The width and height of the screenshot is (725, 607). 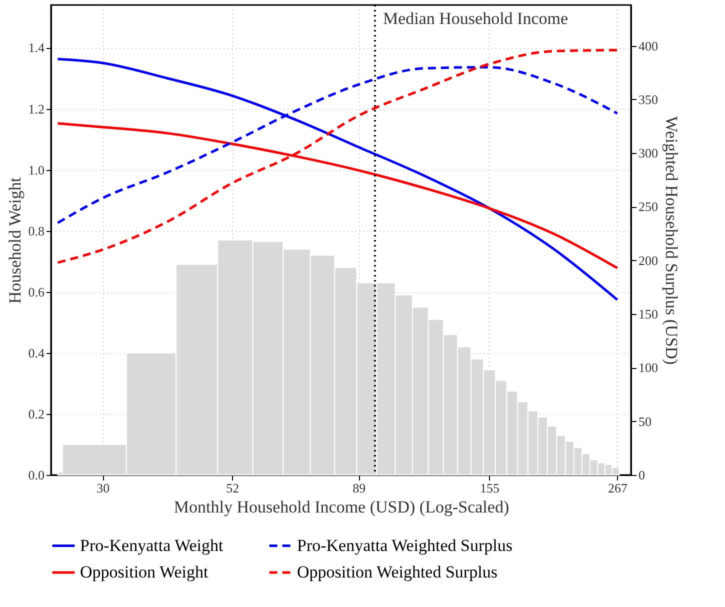 What do you see at coordinates (648, 99) in the screenshot?
I see `y2-tick-label: 350` at bounding box center [648, 99].